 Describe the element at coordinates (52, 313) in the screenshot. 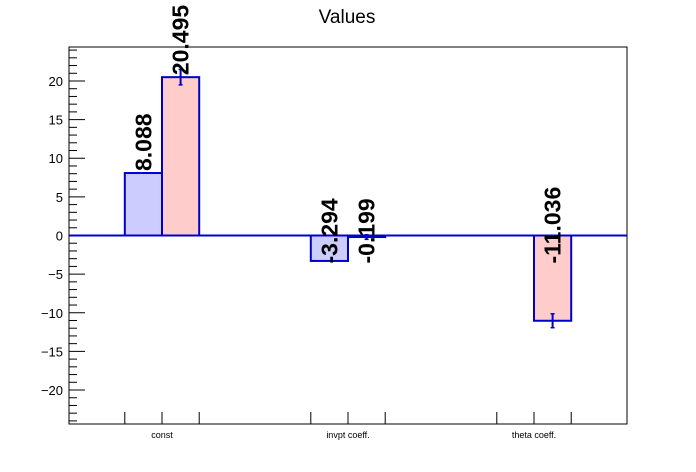

I see `y-tick-label: −10` at that location.